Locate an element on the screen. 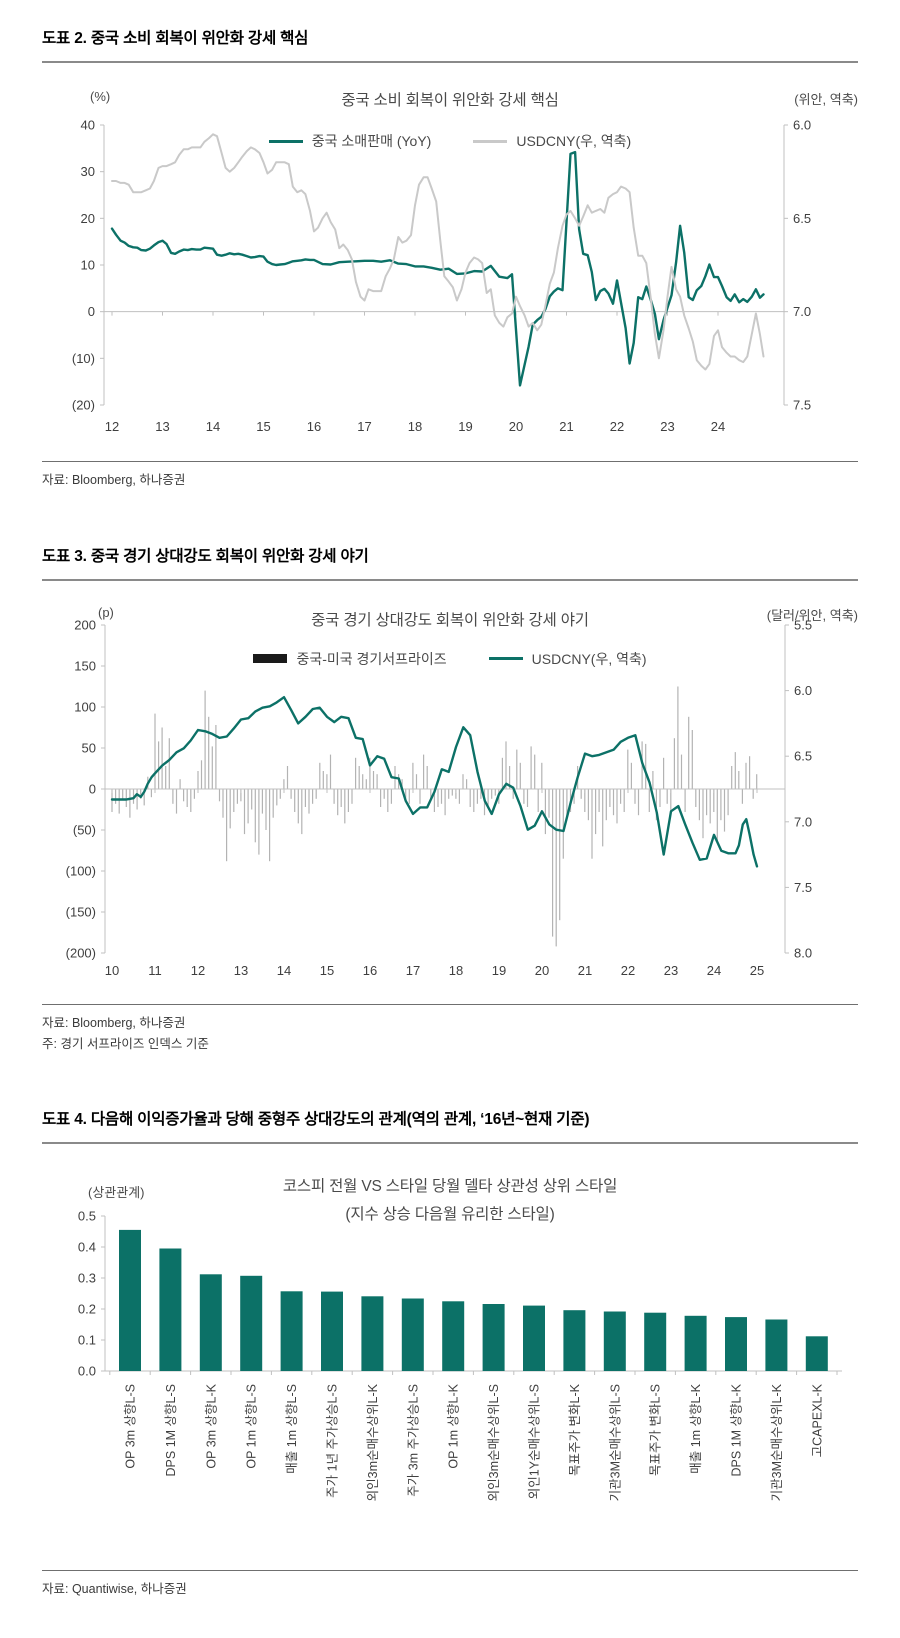 This screenshot has width=900, height=1638. svg-text: (50) is located at coordinates (84, 829).